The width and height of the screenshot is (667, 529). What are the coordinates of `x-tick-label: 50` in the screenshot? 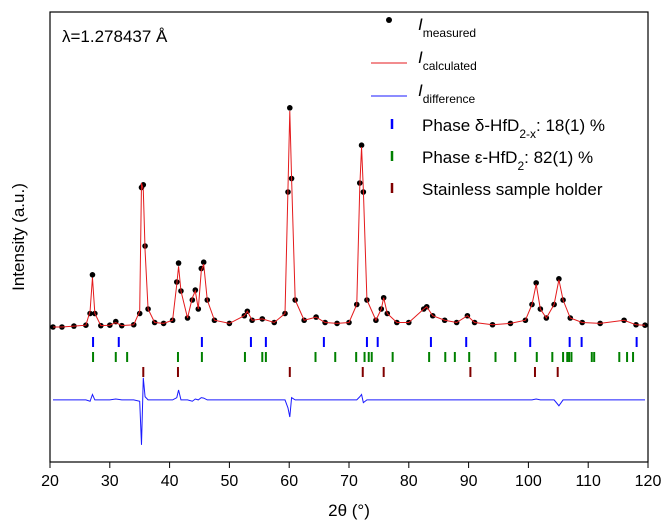 It's located at (230, 481).